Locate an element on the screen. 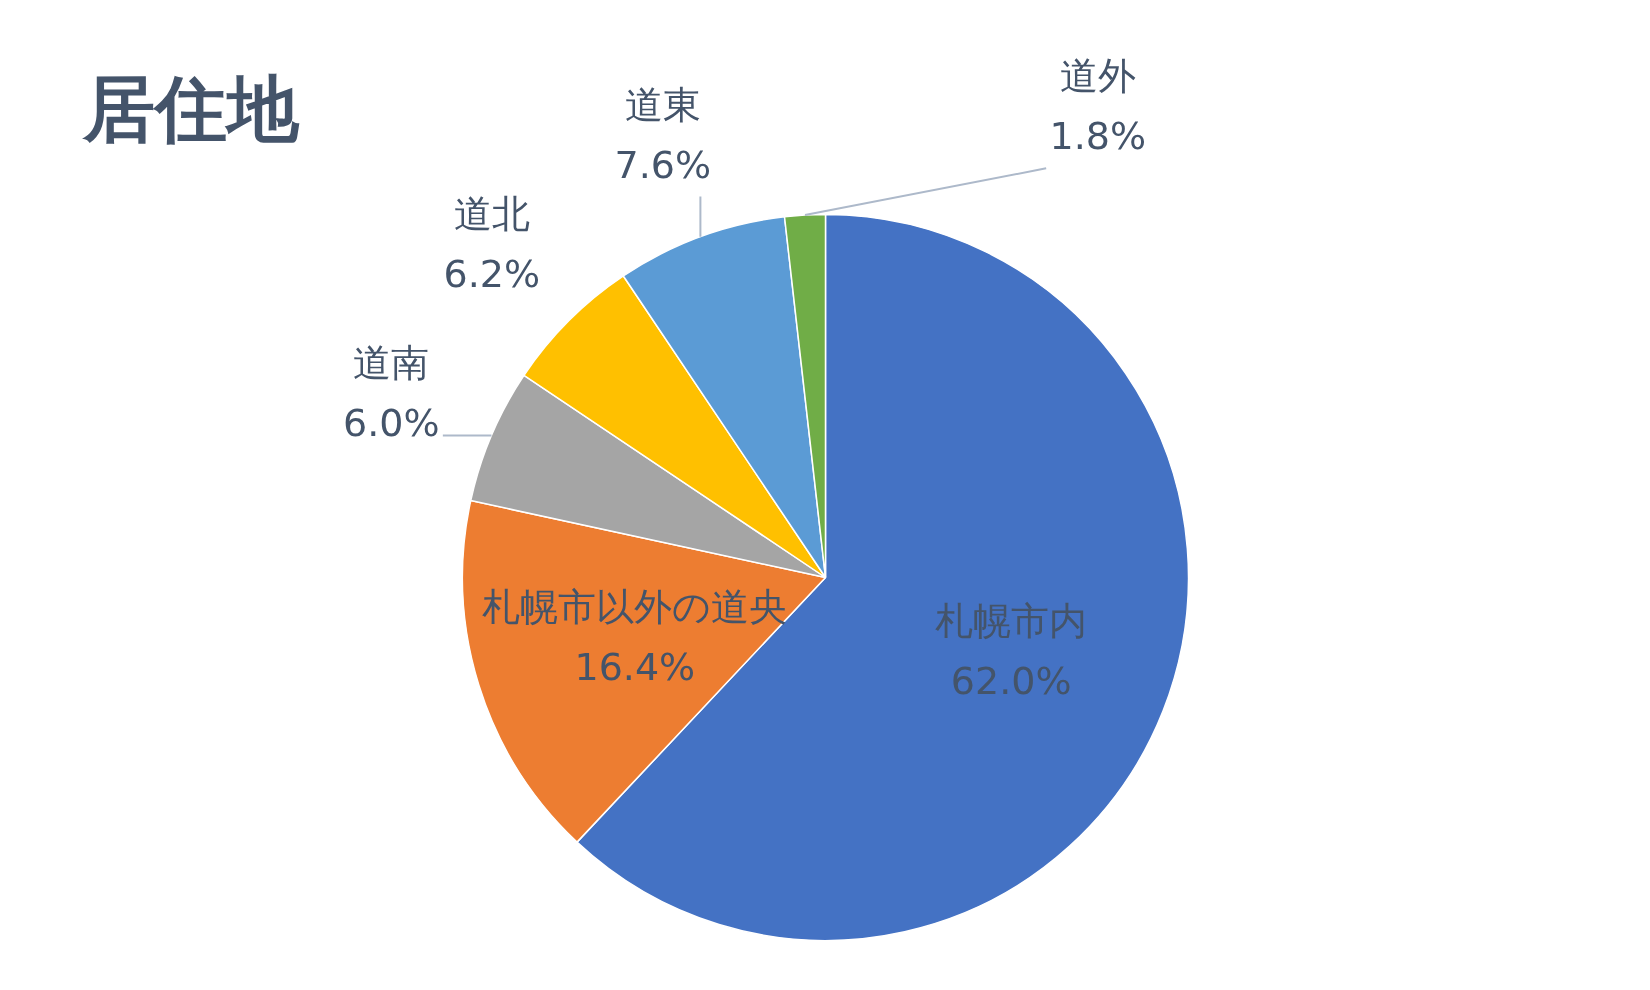  chart-title: 居住地 is located at coordinates (190, 108).